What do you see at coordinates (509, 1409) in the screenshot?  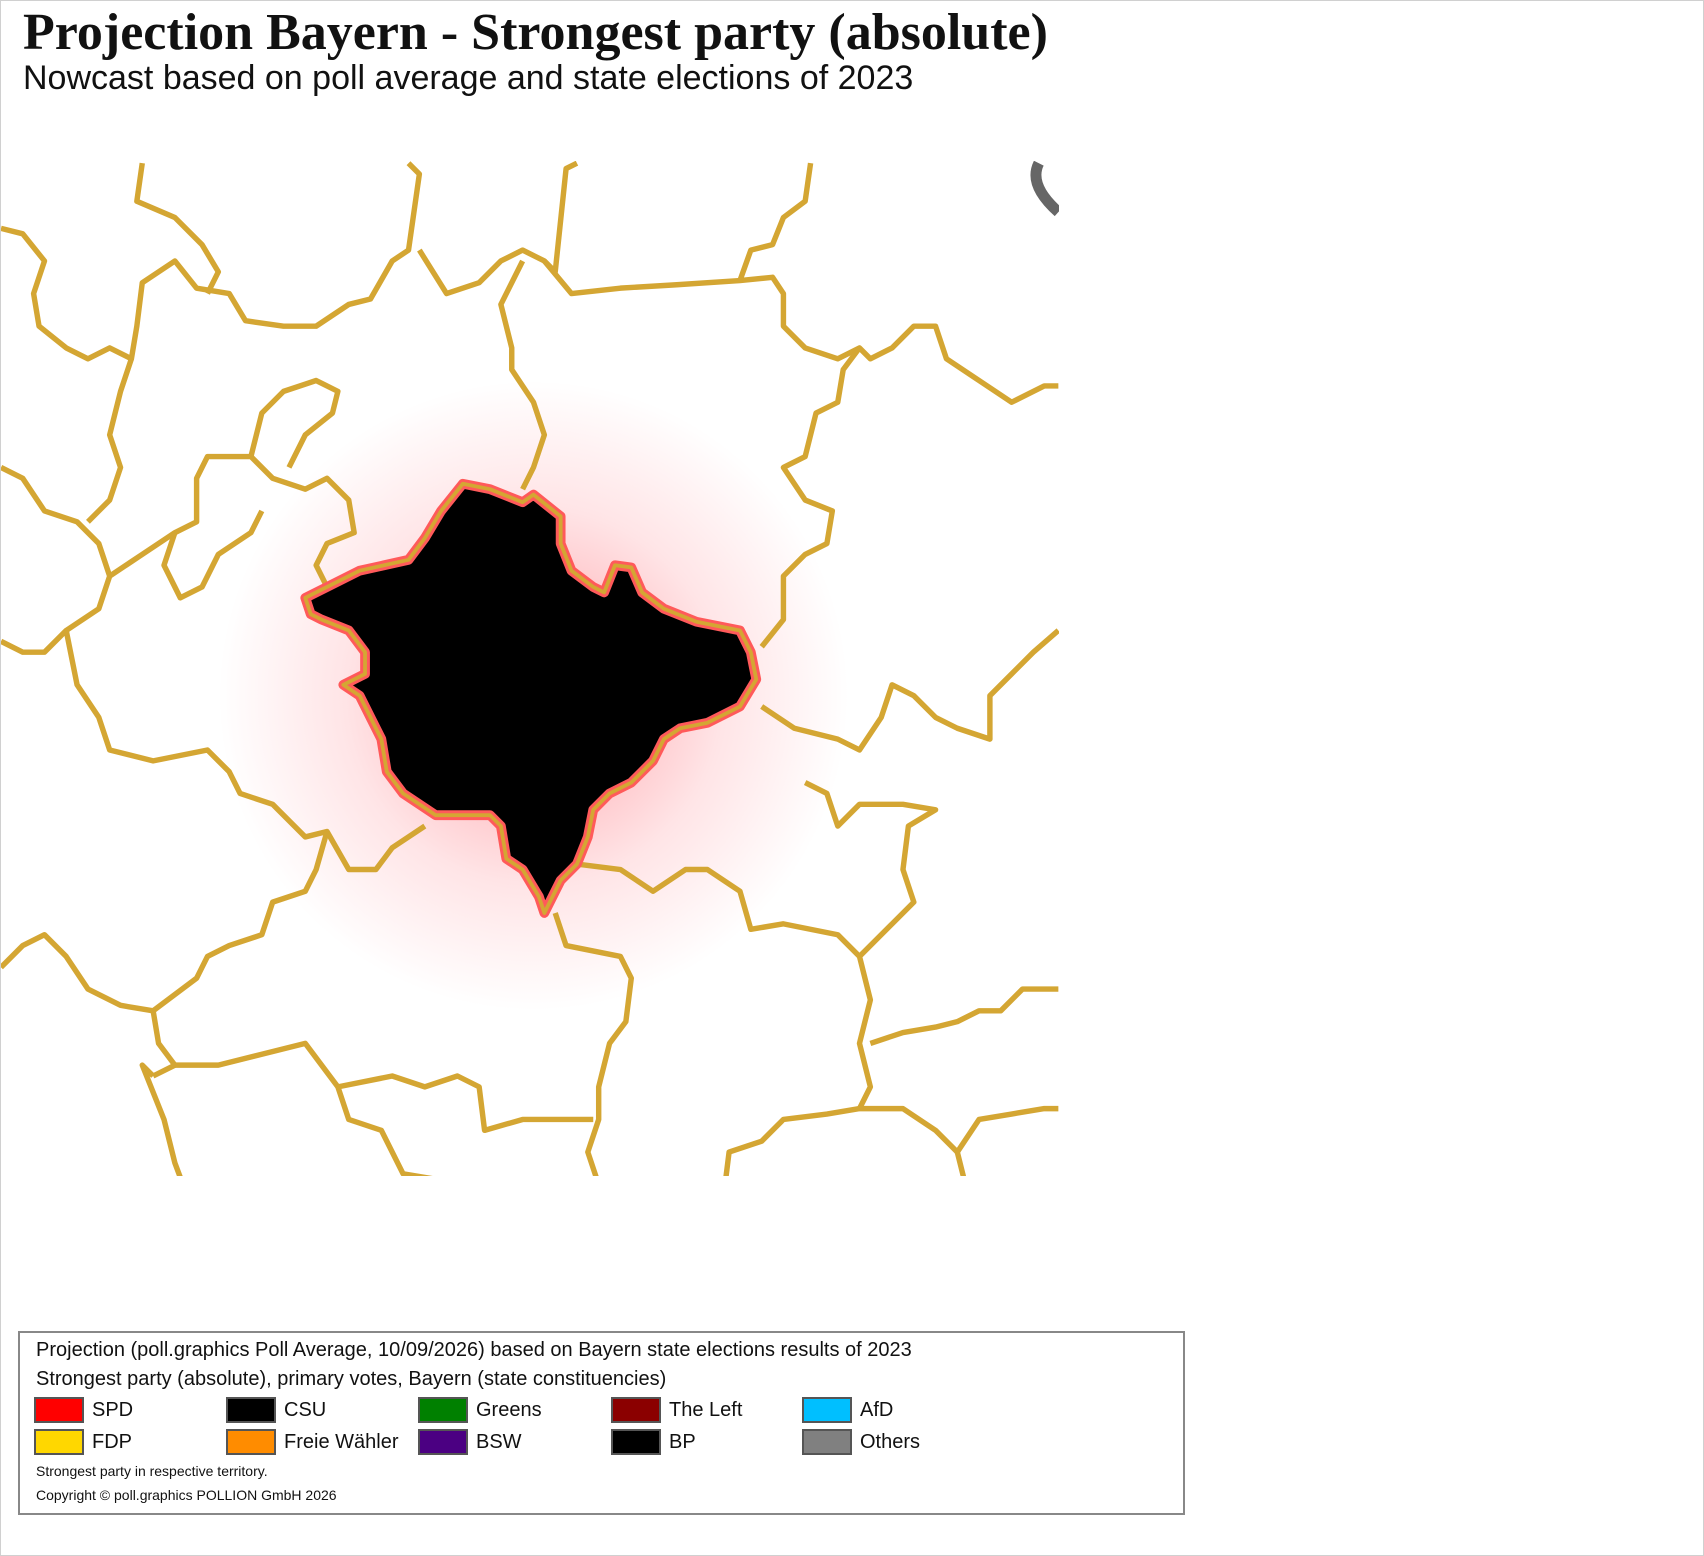 I see `legend-label: Greens` at bounding box center [509, 1409].